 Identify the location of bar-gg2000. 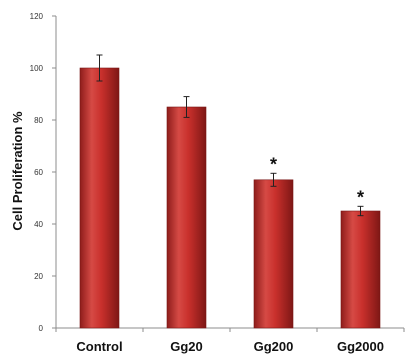
(360, 269).